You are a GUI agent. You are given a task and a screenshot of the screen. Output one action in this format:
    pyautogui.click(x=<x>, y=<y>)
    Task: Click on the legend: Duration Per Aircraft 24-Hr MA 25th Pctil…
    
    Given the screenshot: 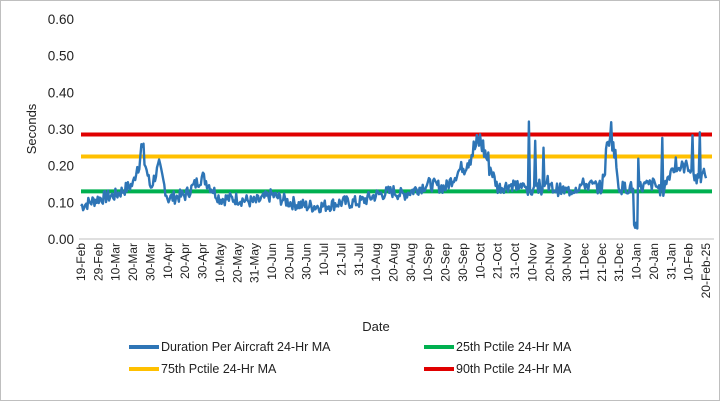 What is the action you would take?
    pyautogui.click(x=350, y=358)
    